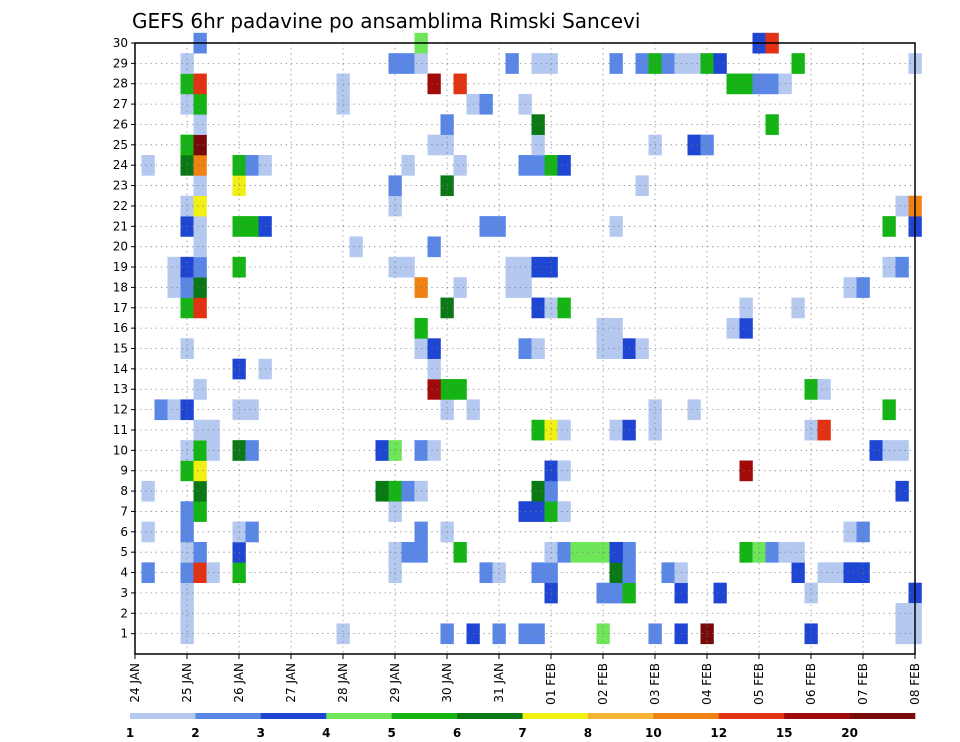 This screenshot has height=742, width=960. I want to click on y-tick-label: 7, so click(124, 511).